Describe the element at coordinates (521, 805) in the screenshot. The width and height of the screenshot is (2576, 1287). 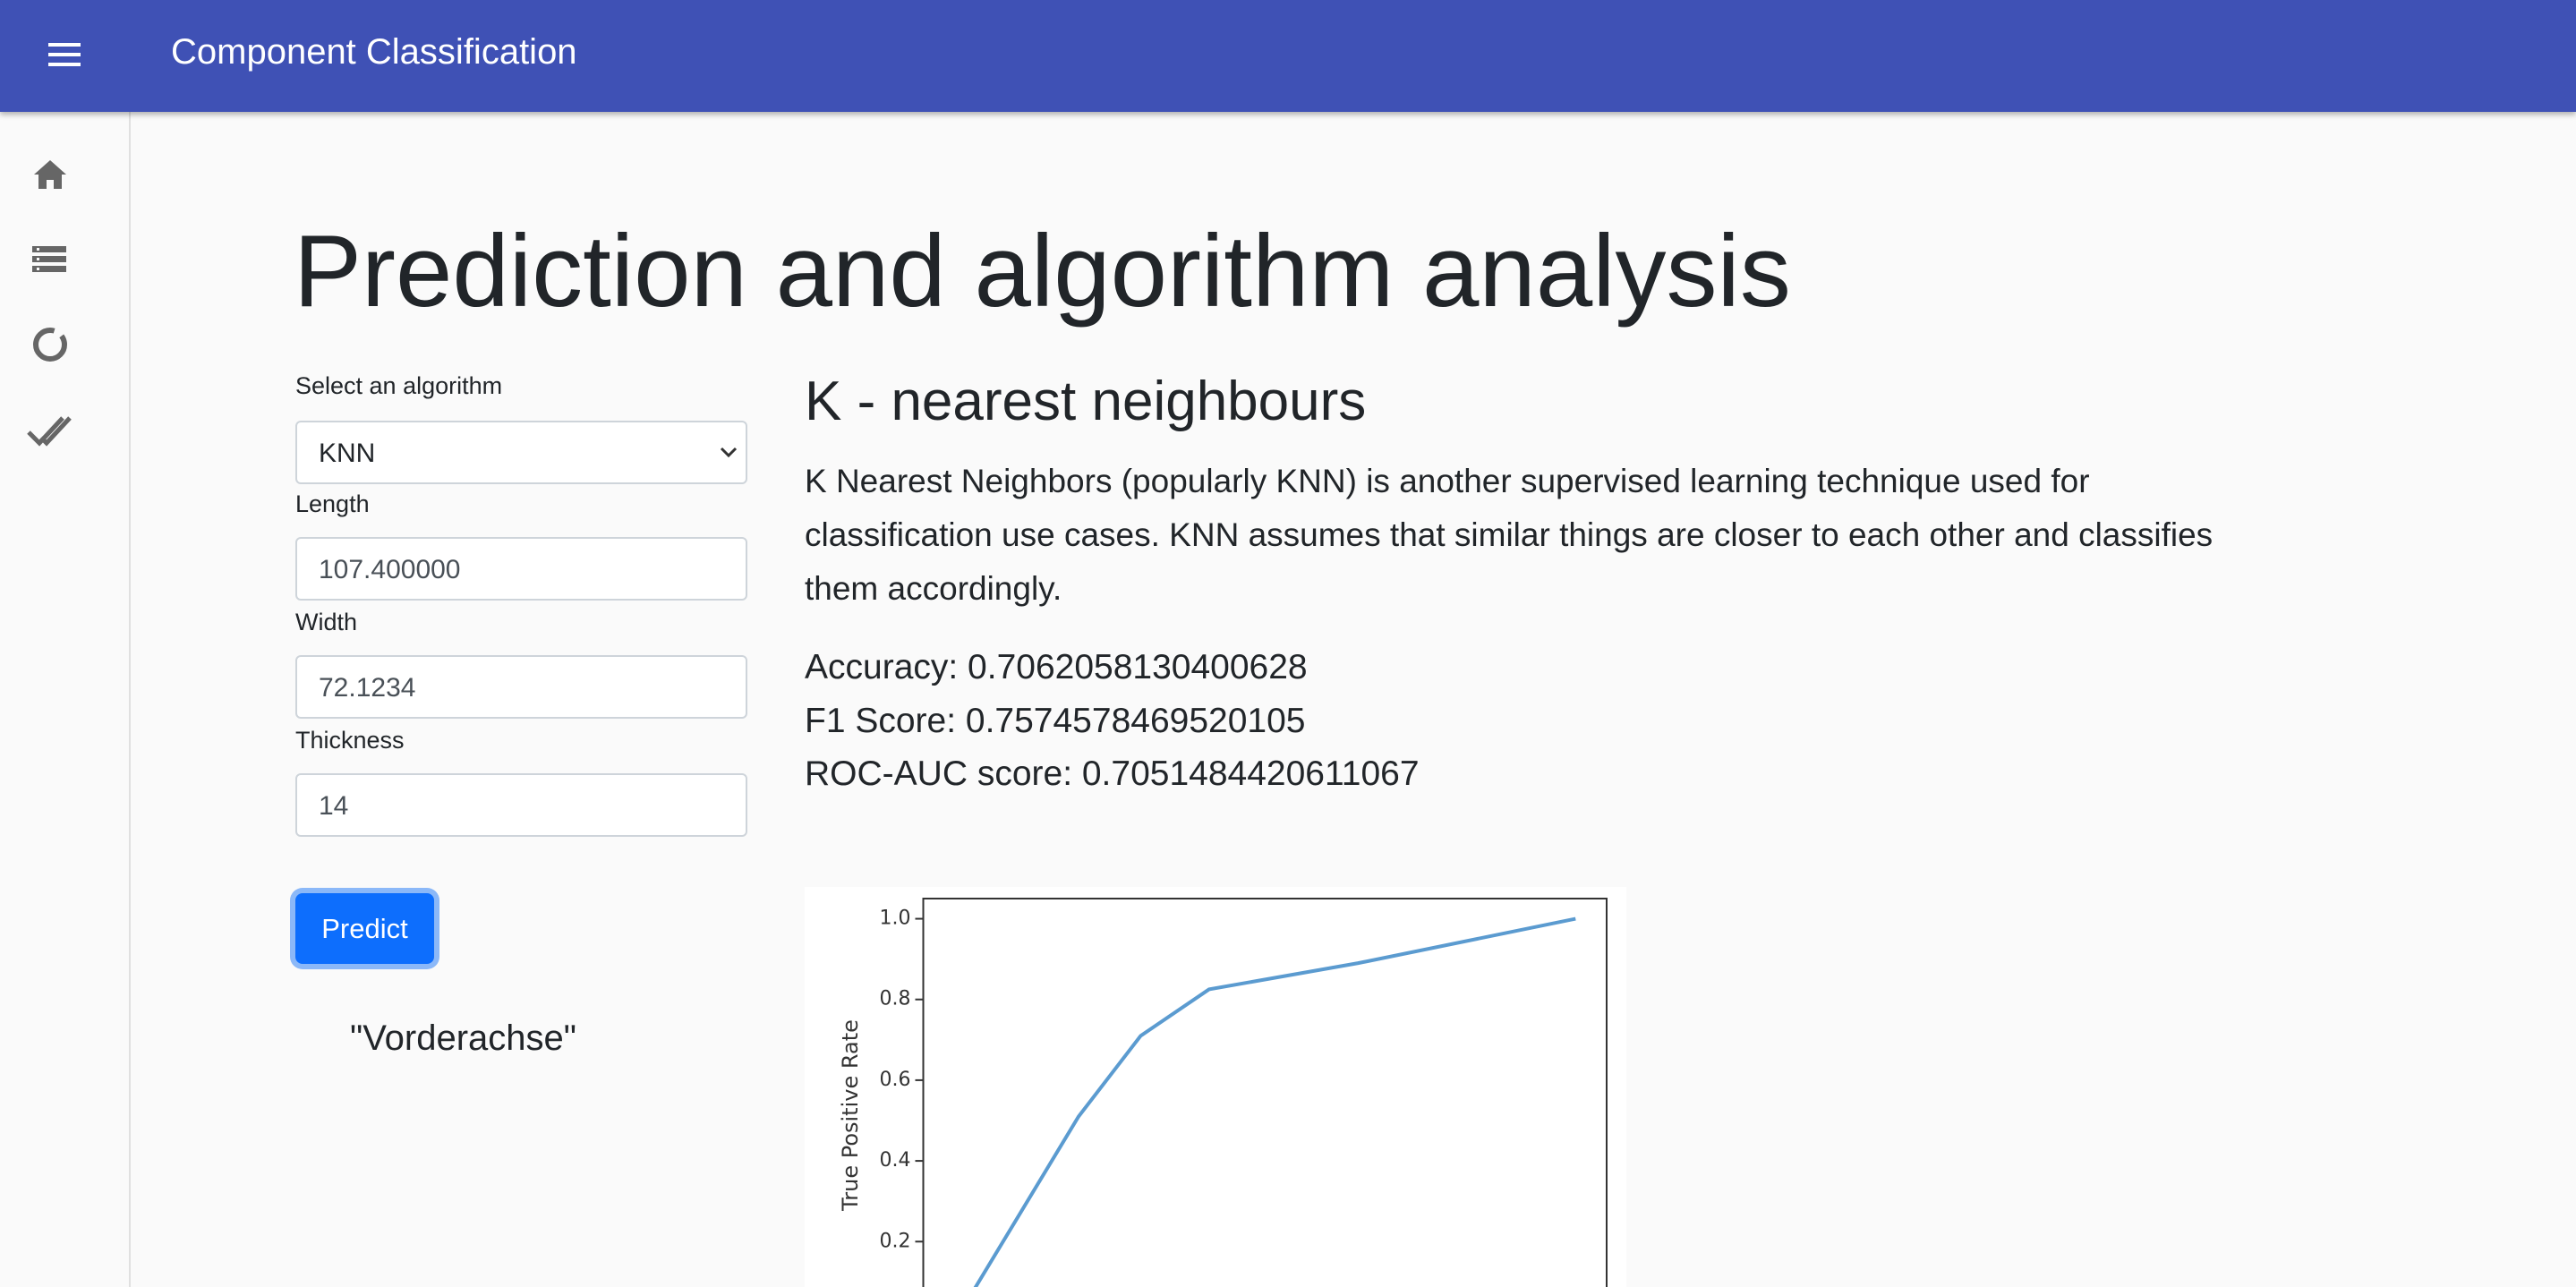
I see `thickness-input: 14` at that location.